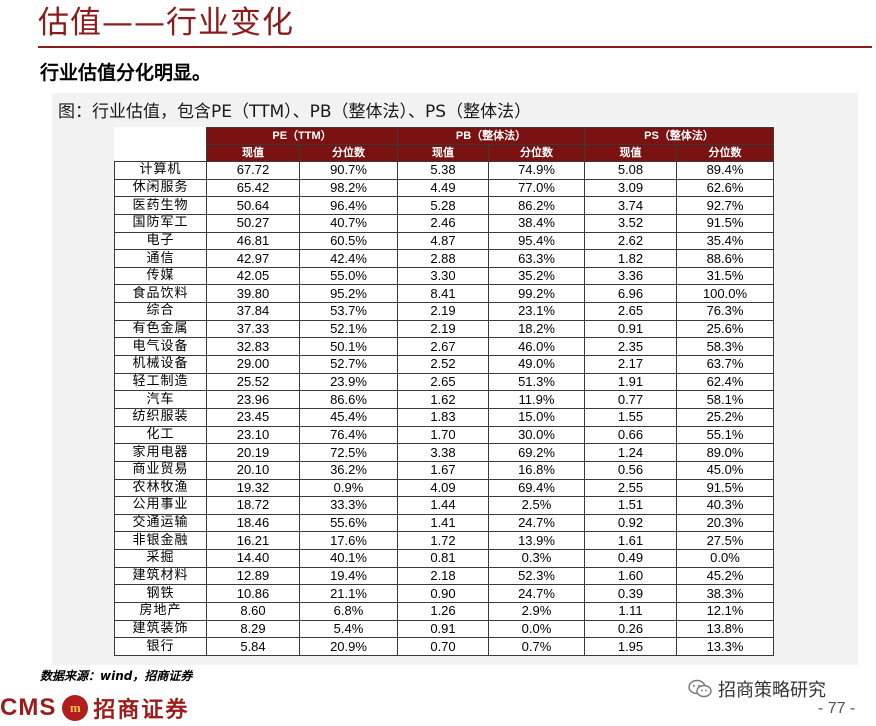 Image resolution: width=876 pixels, height=726 pixels. What do you see at coordinates (443, 382) in the screenshot?
I see `pb-value-cell: 2.65` at bounding box center [443, 382].